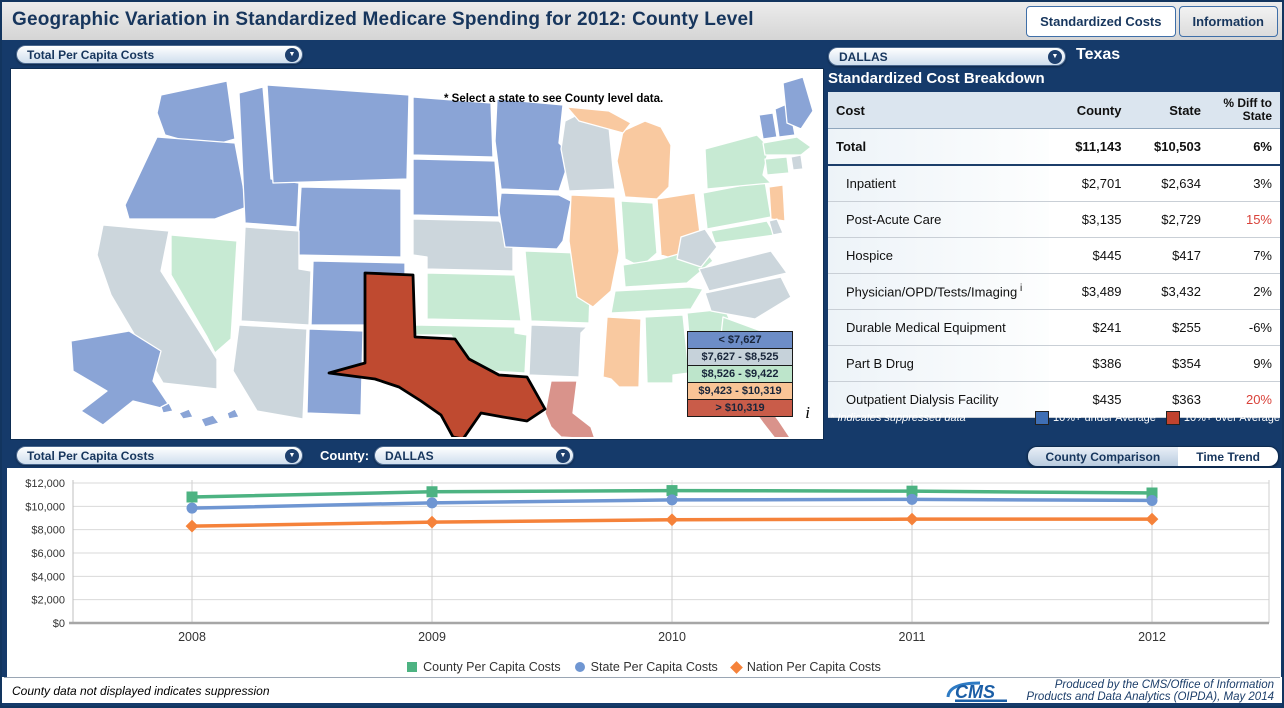  What do you see at coordinates (938, 291) in the screenshot?
I see `cost-category-label: Physician/OPD/Tests/Imaging i` at bounding box center [938, 291].